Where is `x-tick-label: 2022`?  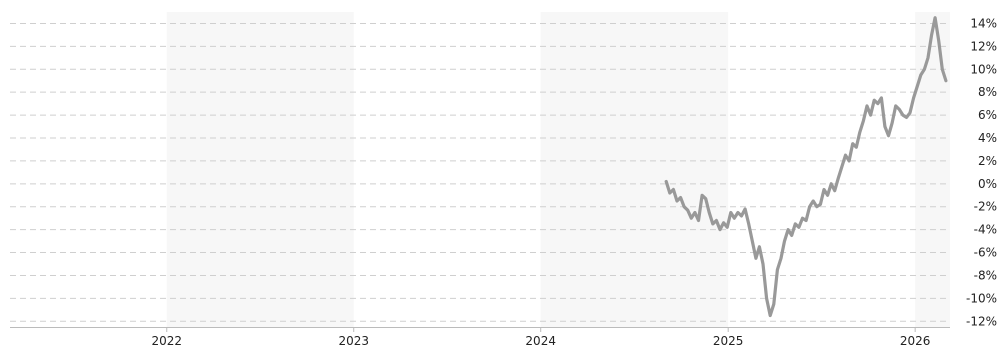 x-tick-label: 2022 is located at coordinates (166, 341).